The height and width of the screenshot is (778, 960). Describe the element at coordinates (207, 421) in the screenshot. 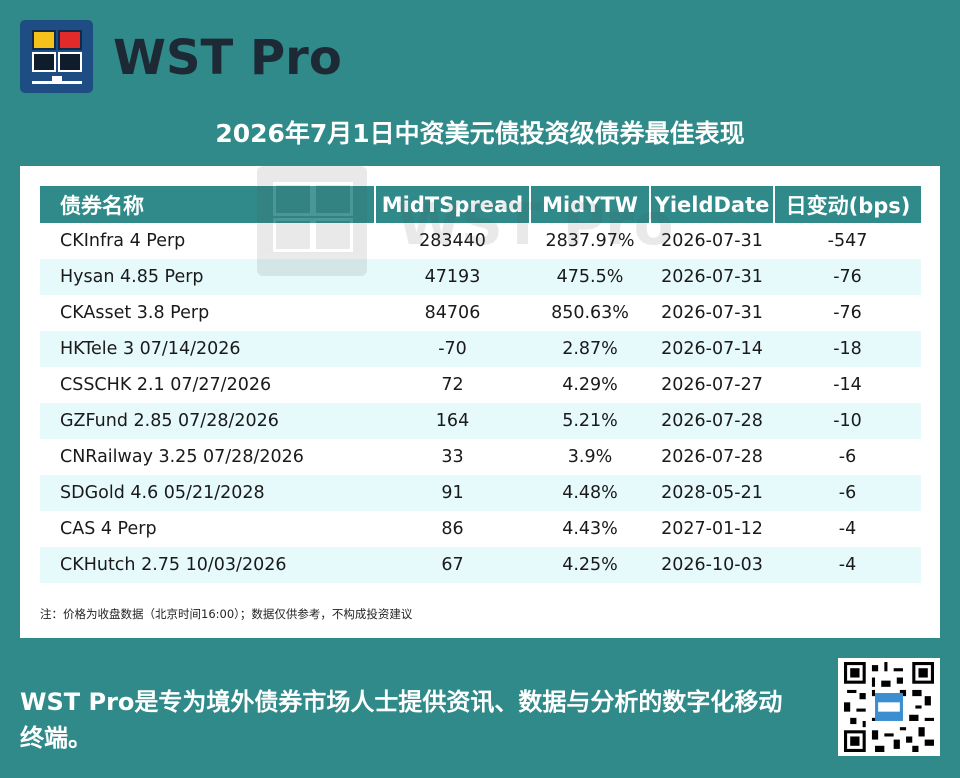

I see `table-cell: GZFund 2.85 07/28/2026` at that location.